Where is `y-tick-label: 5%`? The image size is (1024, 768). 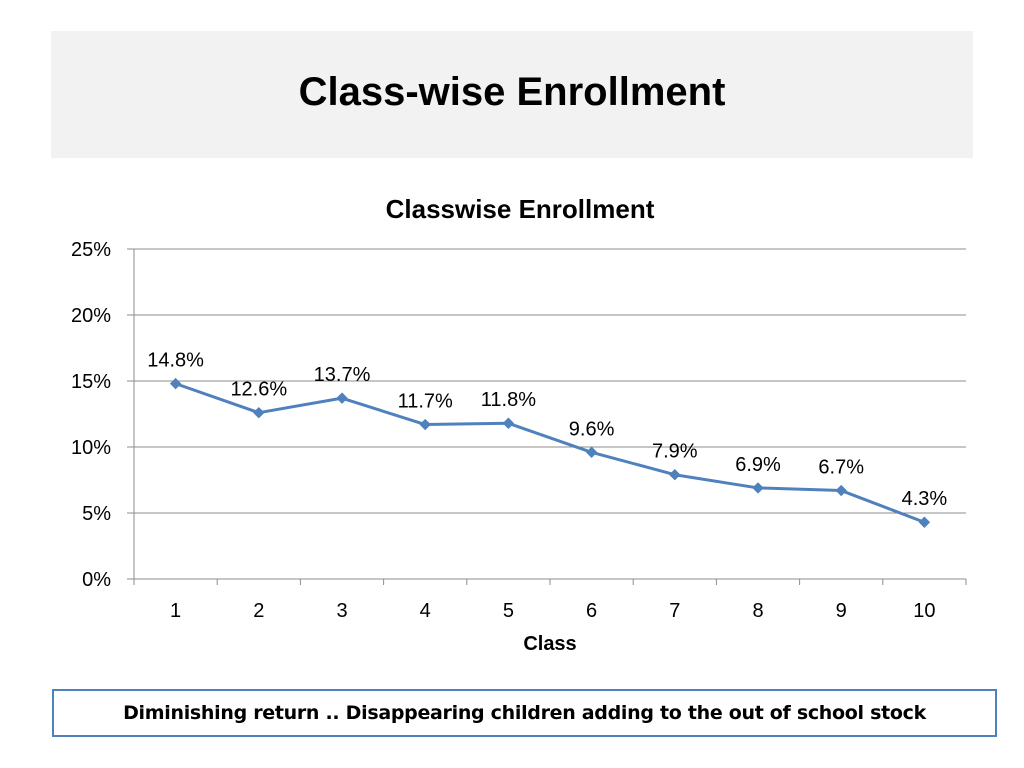 y-tick-label: 5% is located at coordinates (96, 514).